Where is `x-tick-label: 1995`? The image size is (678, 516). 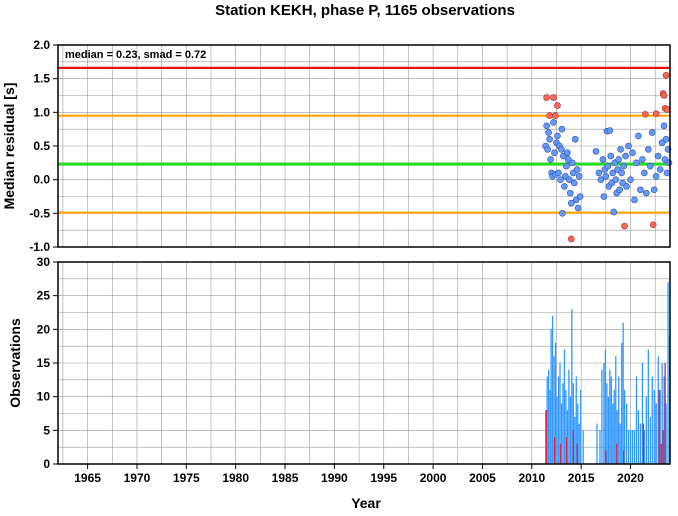 x-tick-label: 1995 is located at coordinates (383, 478).